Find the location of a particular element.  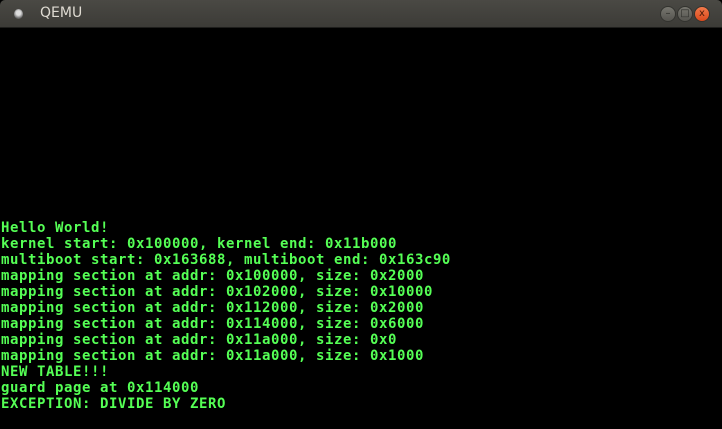

console-line: NEW TABLE!!! is located at coordinates (55, 372).